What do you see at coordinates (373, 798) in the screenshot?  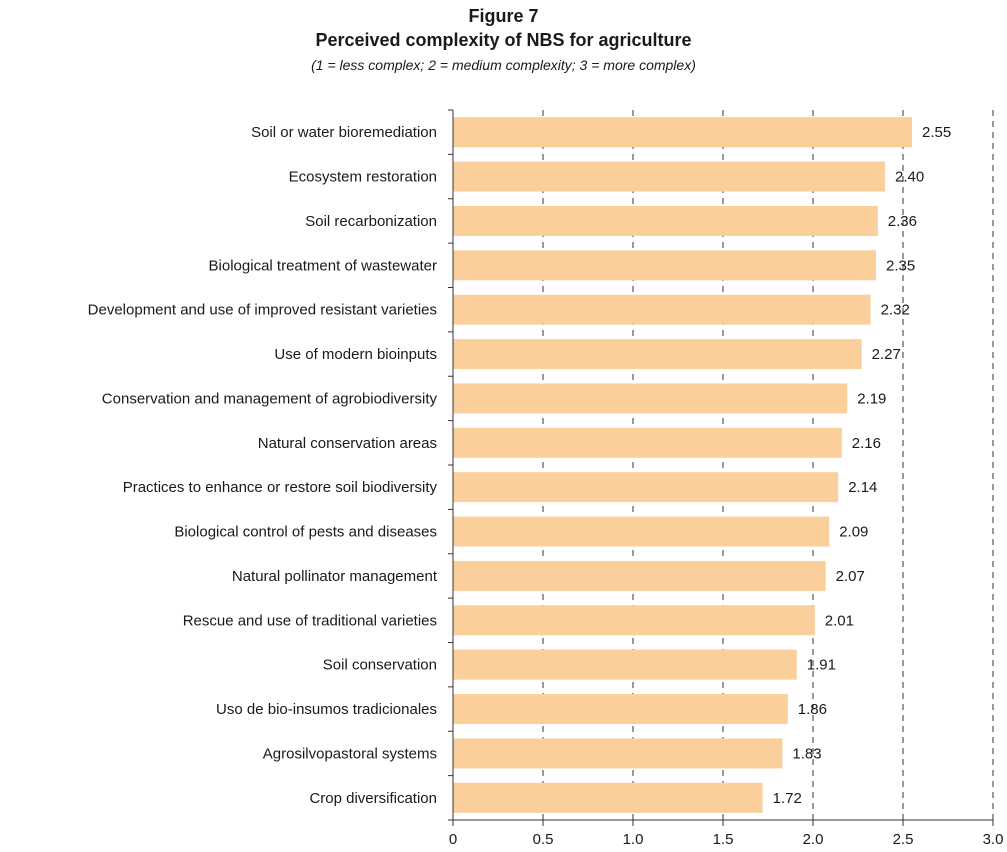 I see `category-label-15: Crop diversification` at bounding box center [373, 798].